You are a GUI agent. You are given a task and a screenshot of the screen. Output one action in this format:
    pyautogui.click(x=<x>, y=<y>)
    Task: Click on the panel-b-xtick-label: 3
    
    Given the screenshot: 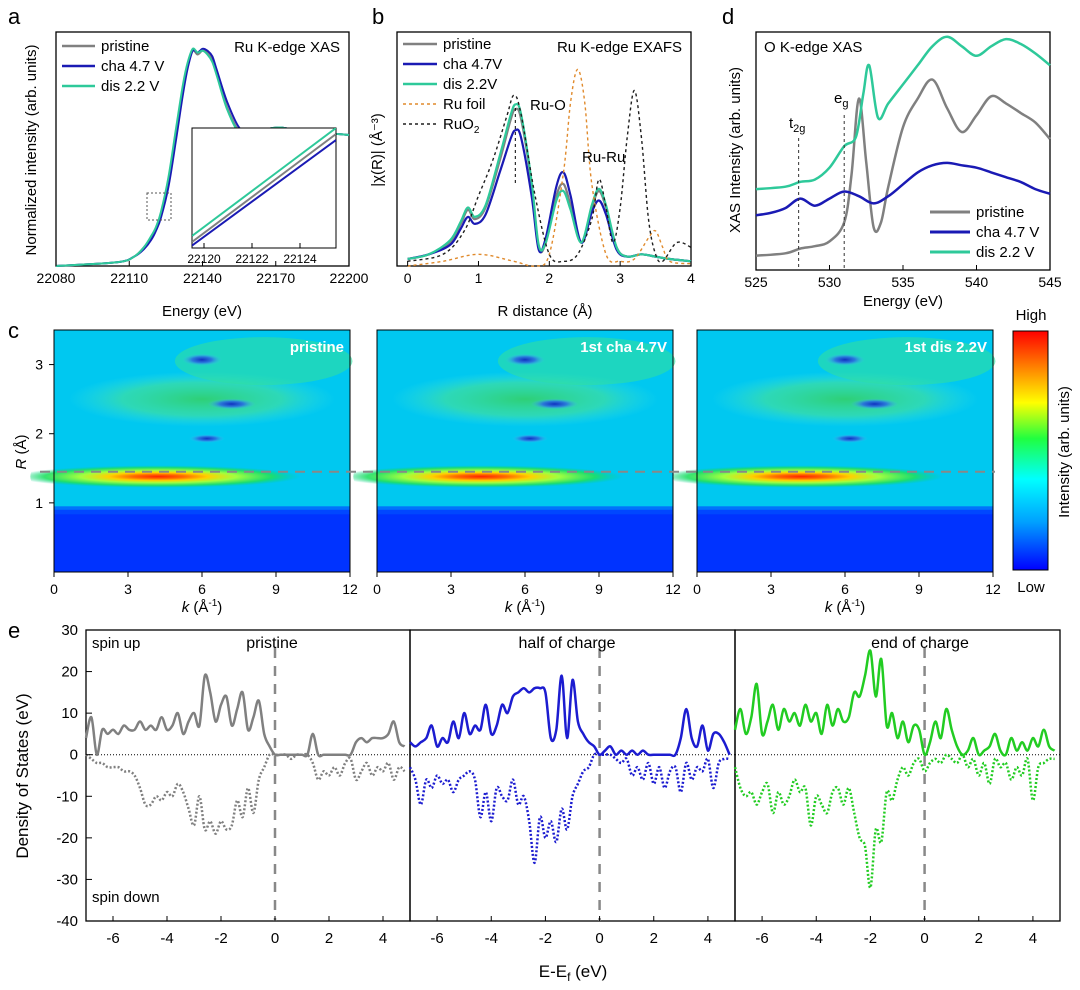 What is the action you would take?
    pyautogui.click(x=620, y=278)
    